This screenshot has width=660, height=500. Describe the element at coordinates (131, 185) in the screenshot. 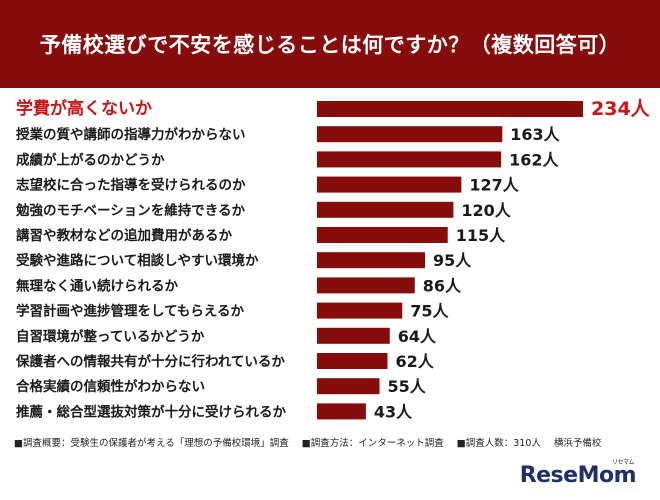

I see `category-label: 志望校に合った指導を受けられるのか` at that location.